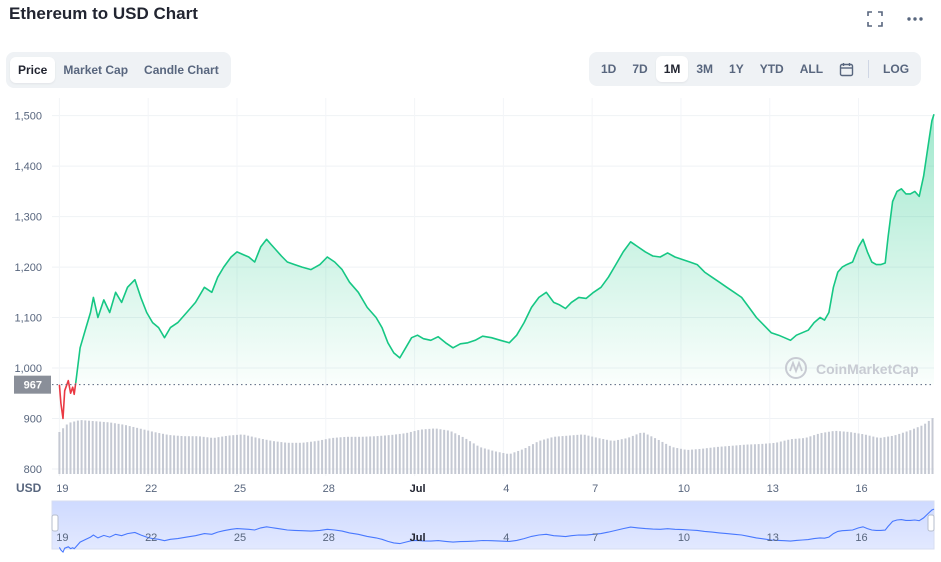 This screenshot has width=941, height=562. What do you see at coordinates (33, 70) in the screenshot?
I see `tab-price: Price` at bounding box center [33, 70].